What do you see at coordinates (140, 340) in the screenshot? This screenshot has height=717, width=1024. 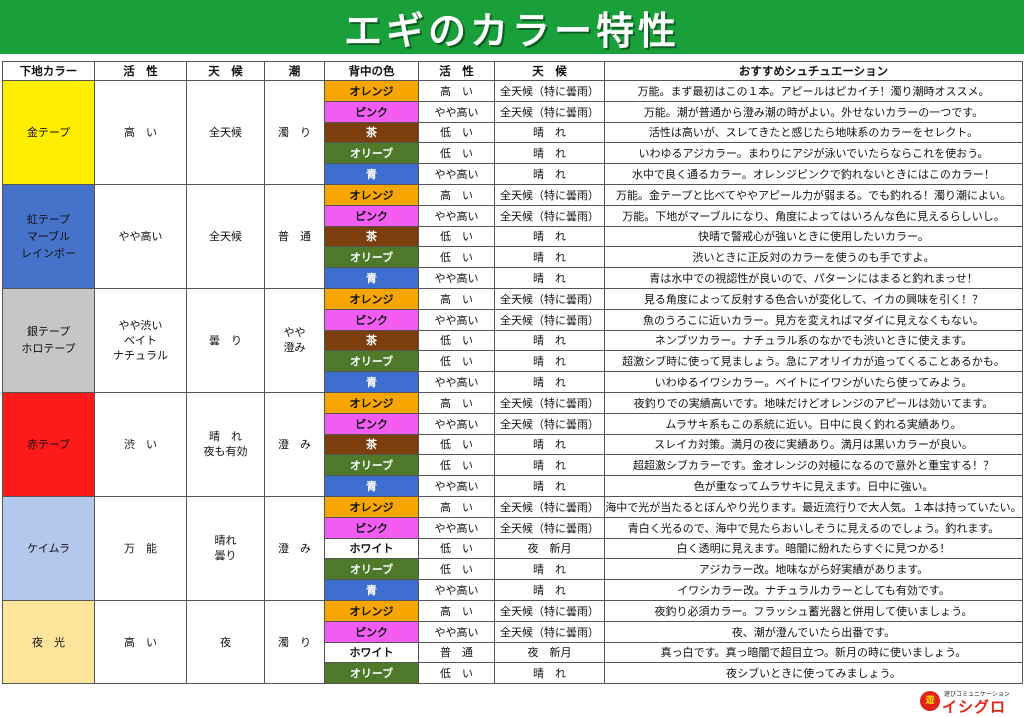 I see `activity-cell: やや渋い ベイト ナチュラル` at bounding box center [140, 340].